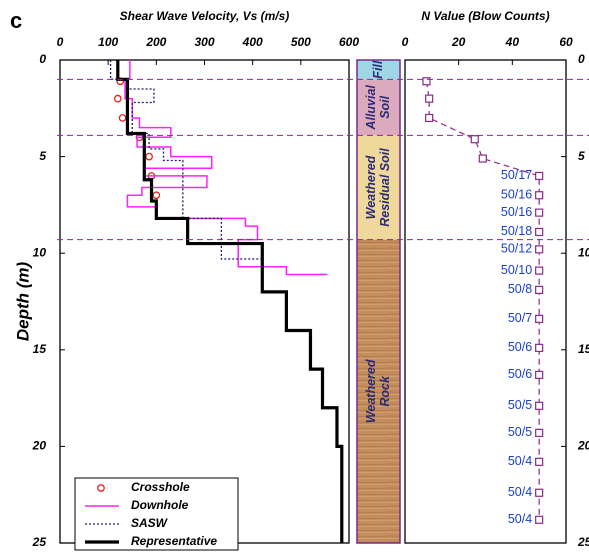  What do you see at coordinates (385, 106) in the screenshot?
I see `stratum-label: Soil` at bounding box center [385, 106].